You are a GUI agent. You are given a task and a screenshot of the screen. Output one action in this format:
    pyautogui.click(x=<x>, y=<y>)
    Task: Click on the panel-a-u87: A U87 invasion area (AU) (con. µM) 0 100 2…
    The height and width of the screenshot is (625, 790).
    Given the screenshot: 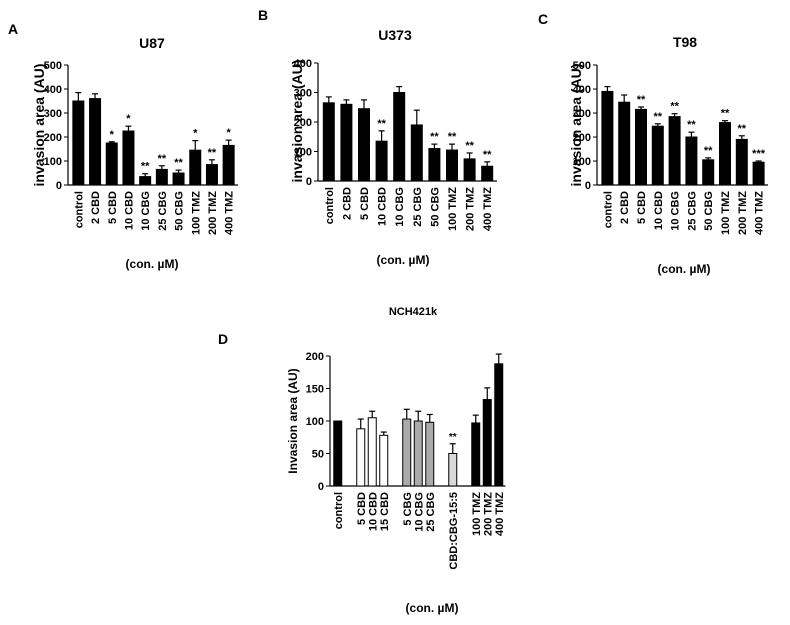 What is the action you would take?
    pyautogui.click(x=123, y=146)
    